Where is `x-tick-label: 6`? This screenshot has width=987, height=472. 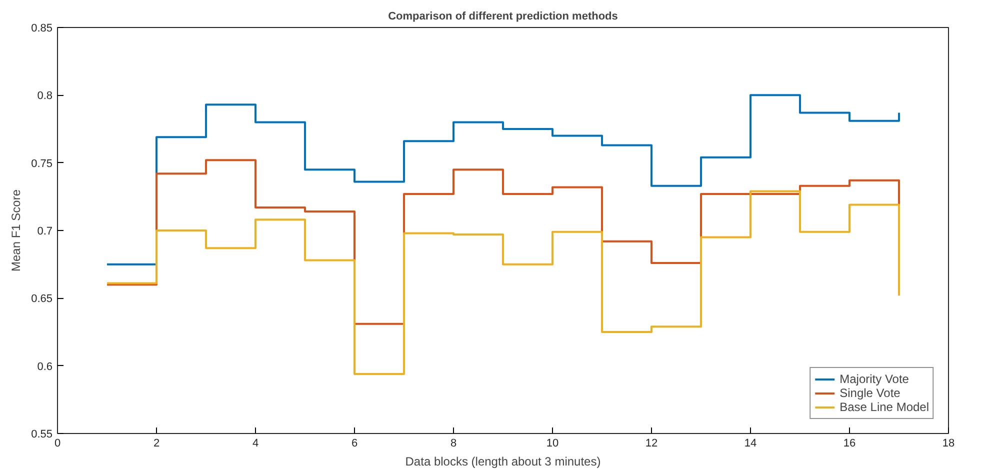 x-tick-label: 6 is located at coordinates (354, 444).